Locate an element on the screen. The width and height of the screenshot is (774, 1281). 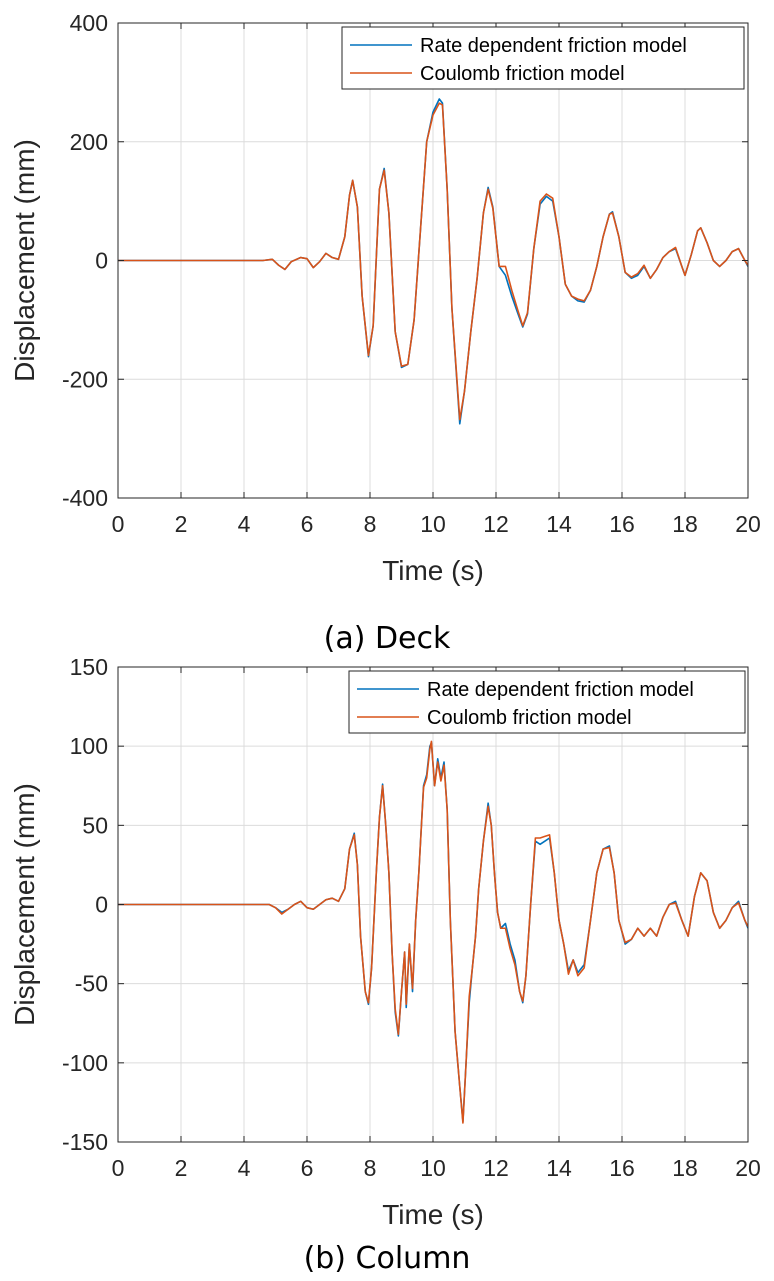
y-tick-label: -150 is located at coordinates (85, 1142).